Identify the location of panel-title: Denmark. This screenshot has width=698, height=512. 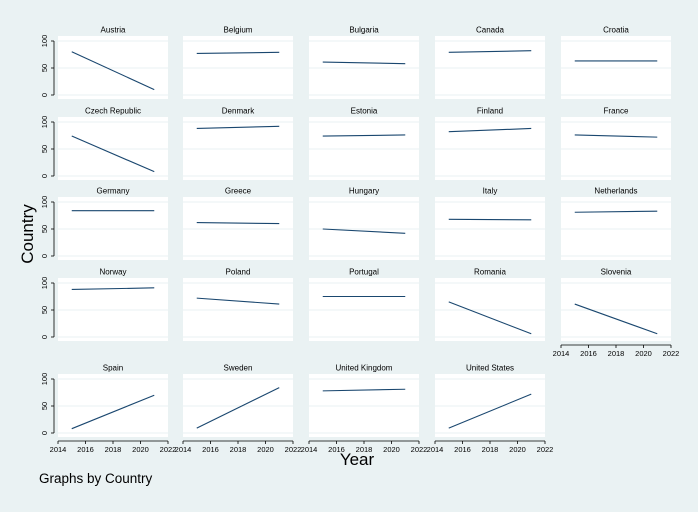
(238, 111).